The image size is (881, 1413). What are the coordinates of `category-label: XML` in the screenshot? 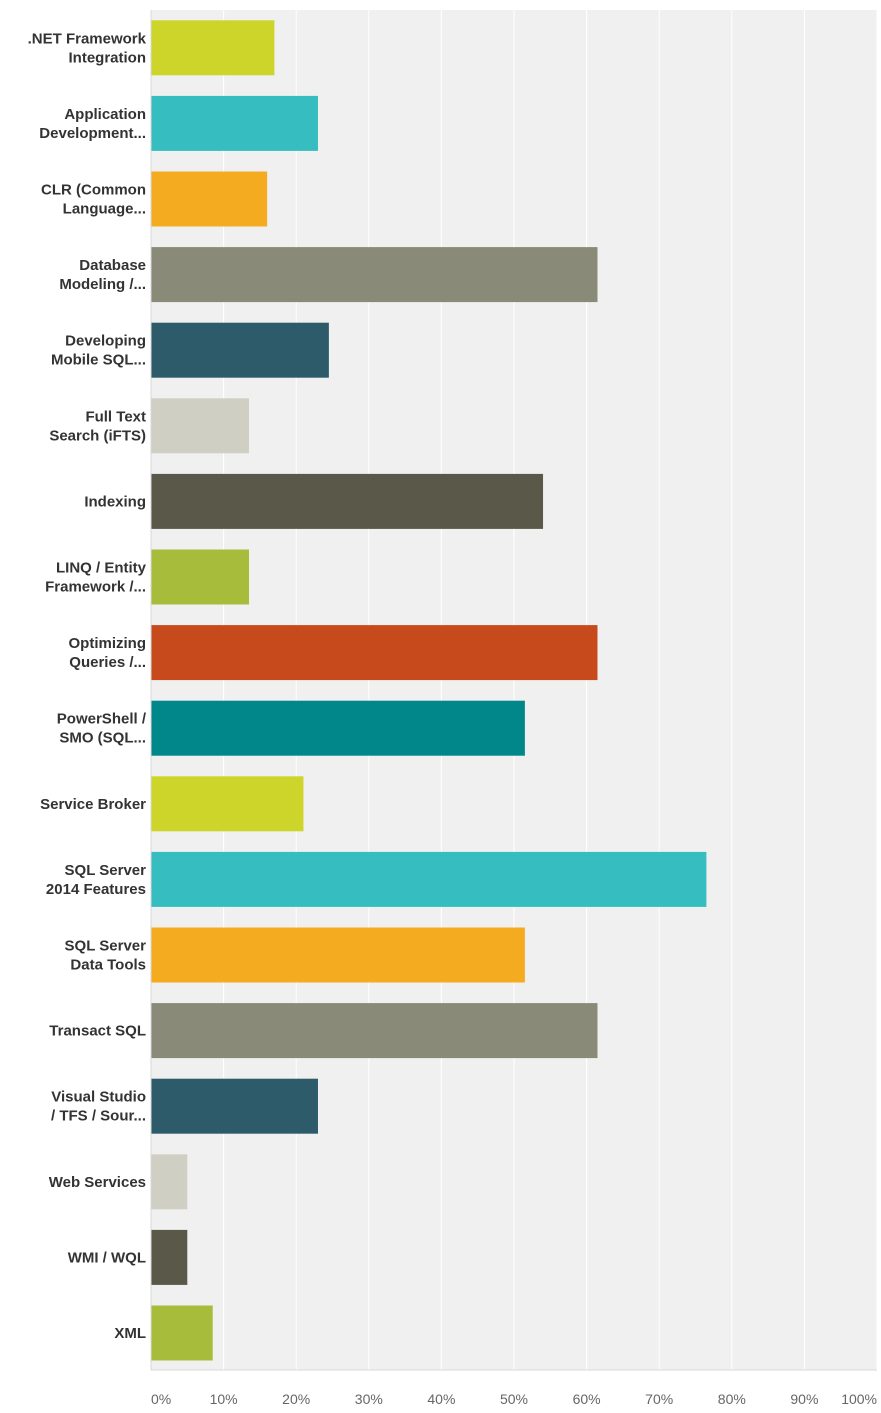 It's located at (130, 1333).